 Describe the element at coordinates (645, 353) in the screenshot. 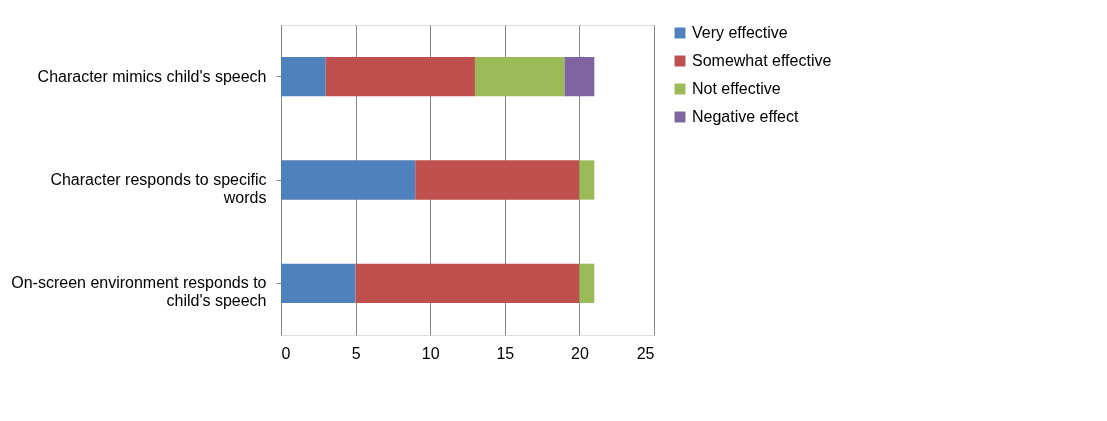

I see `x-tick-label: 25` at that location.